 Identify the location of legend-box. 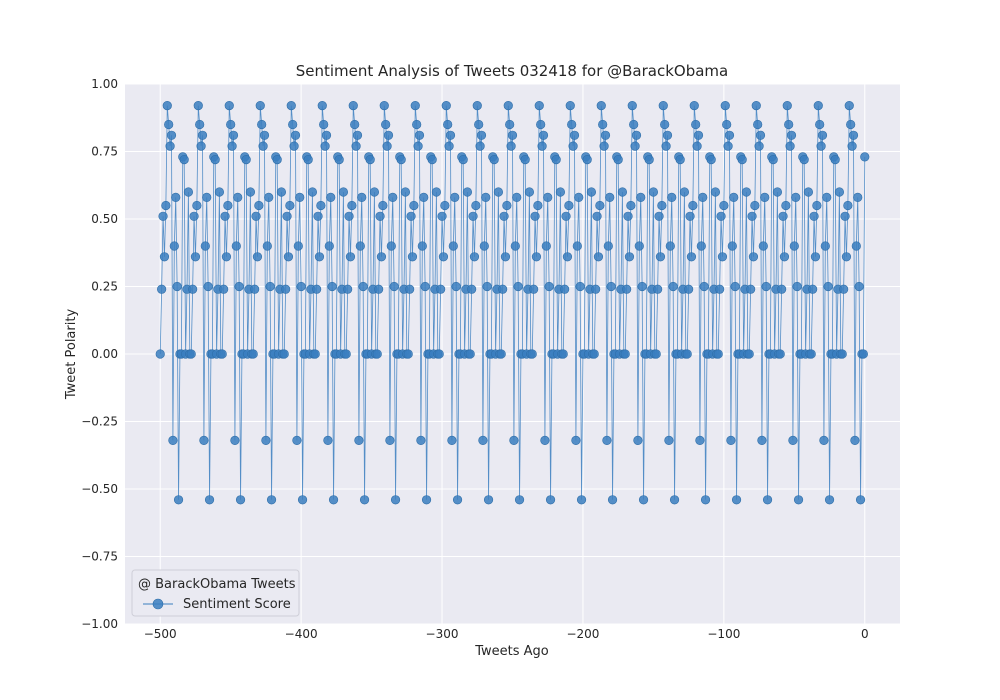
(215, 593).